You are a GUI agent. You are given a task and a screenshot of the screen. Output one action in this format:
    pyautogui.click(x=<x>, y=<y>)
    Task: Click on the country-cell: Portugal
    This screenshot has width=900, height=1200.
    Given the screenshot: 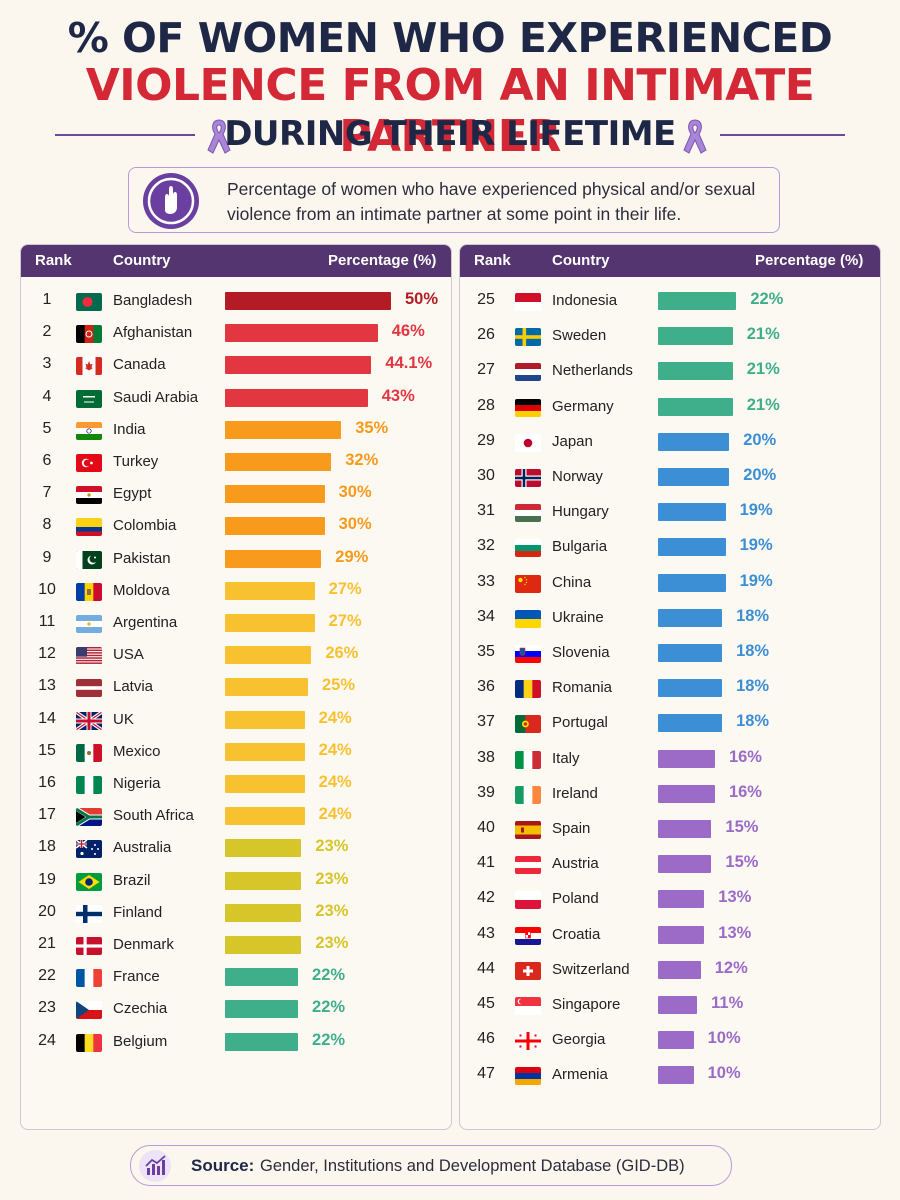 What is the action you would take?
    pyautogui.click(x=580, y=723)
    